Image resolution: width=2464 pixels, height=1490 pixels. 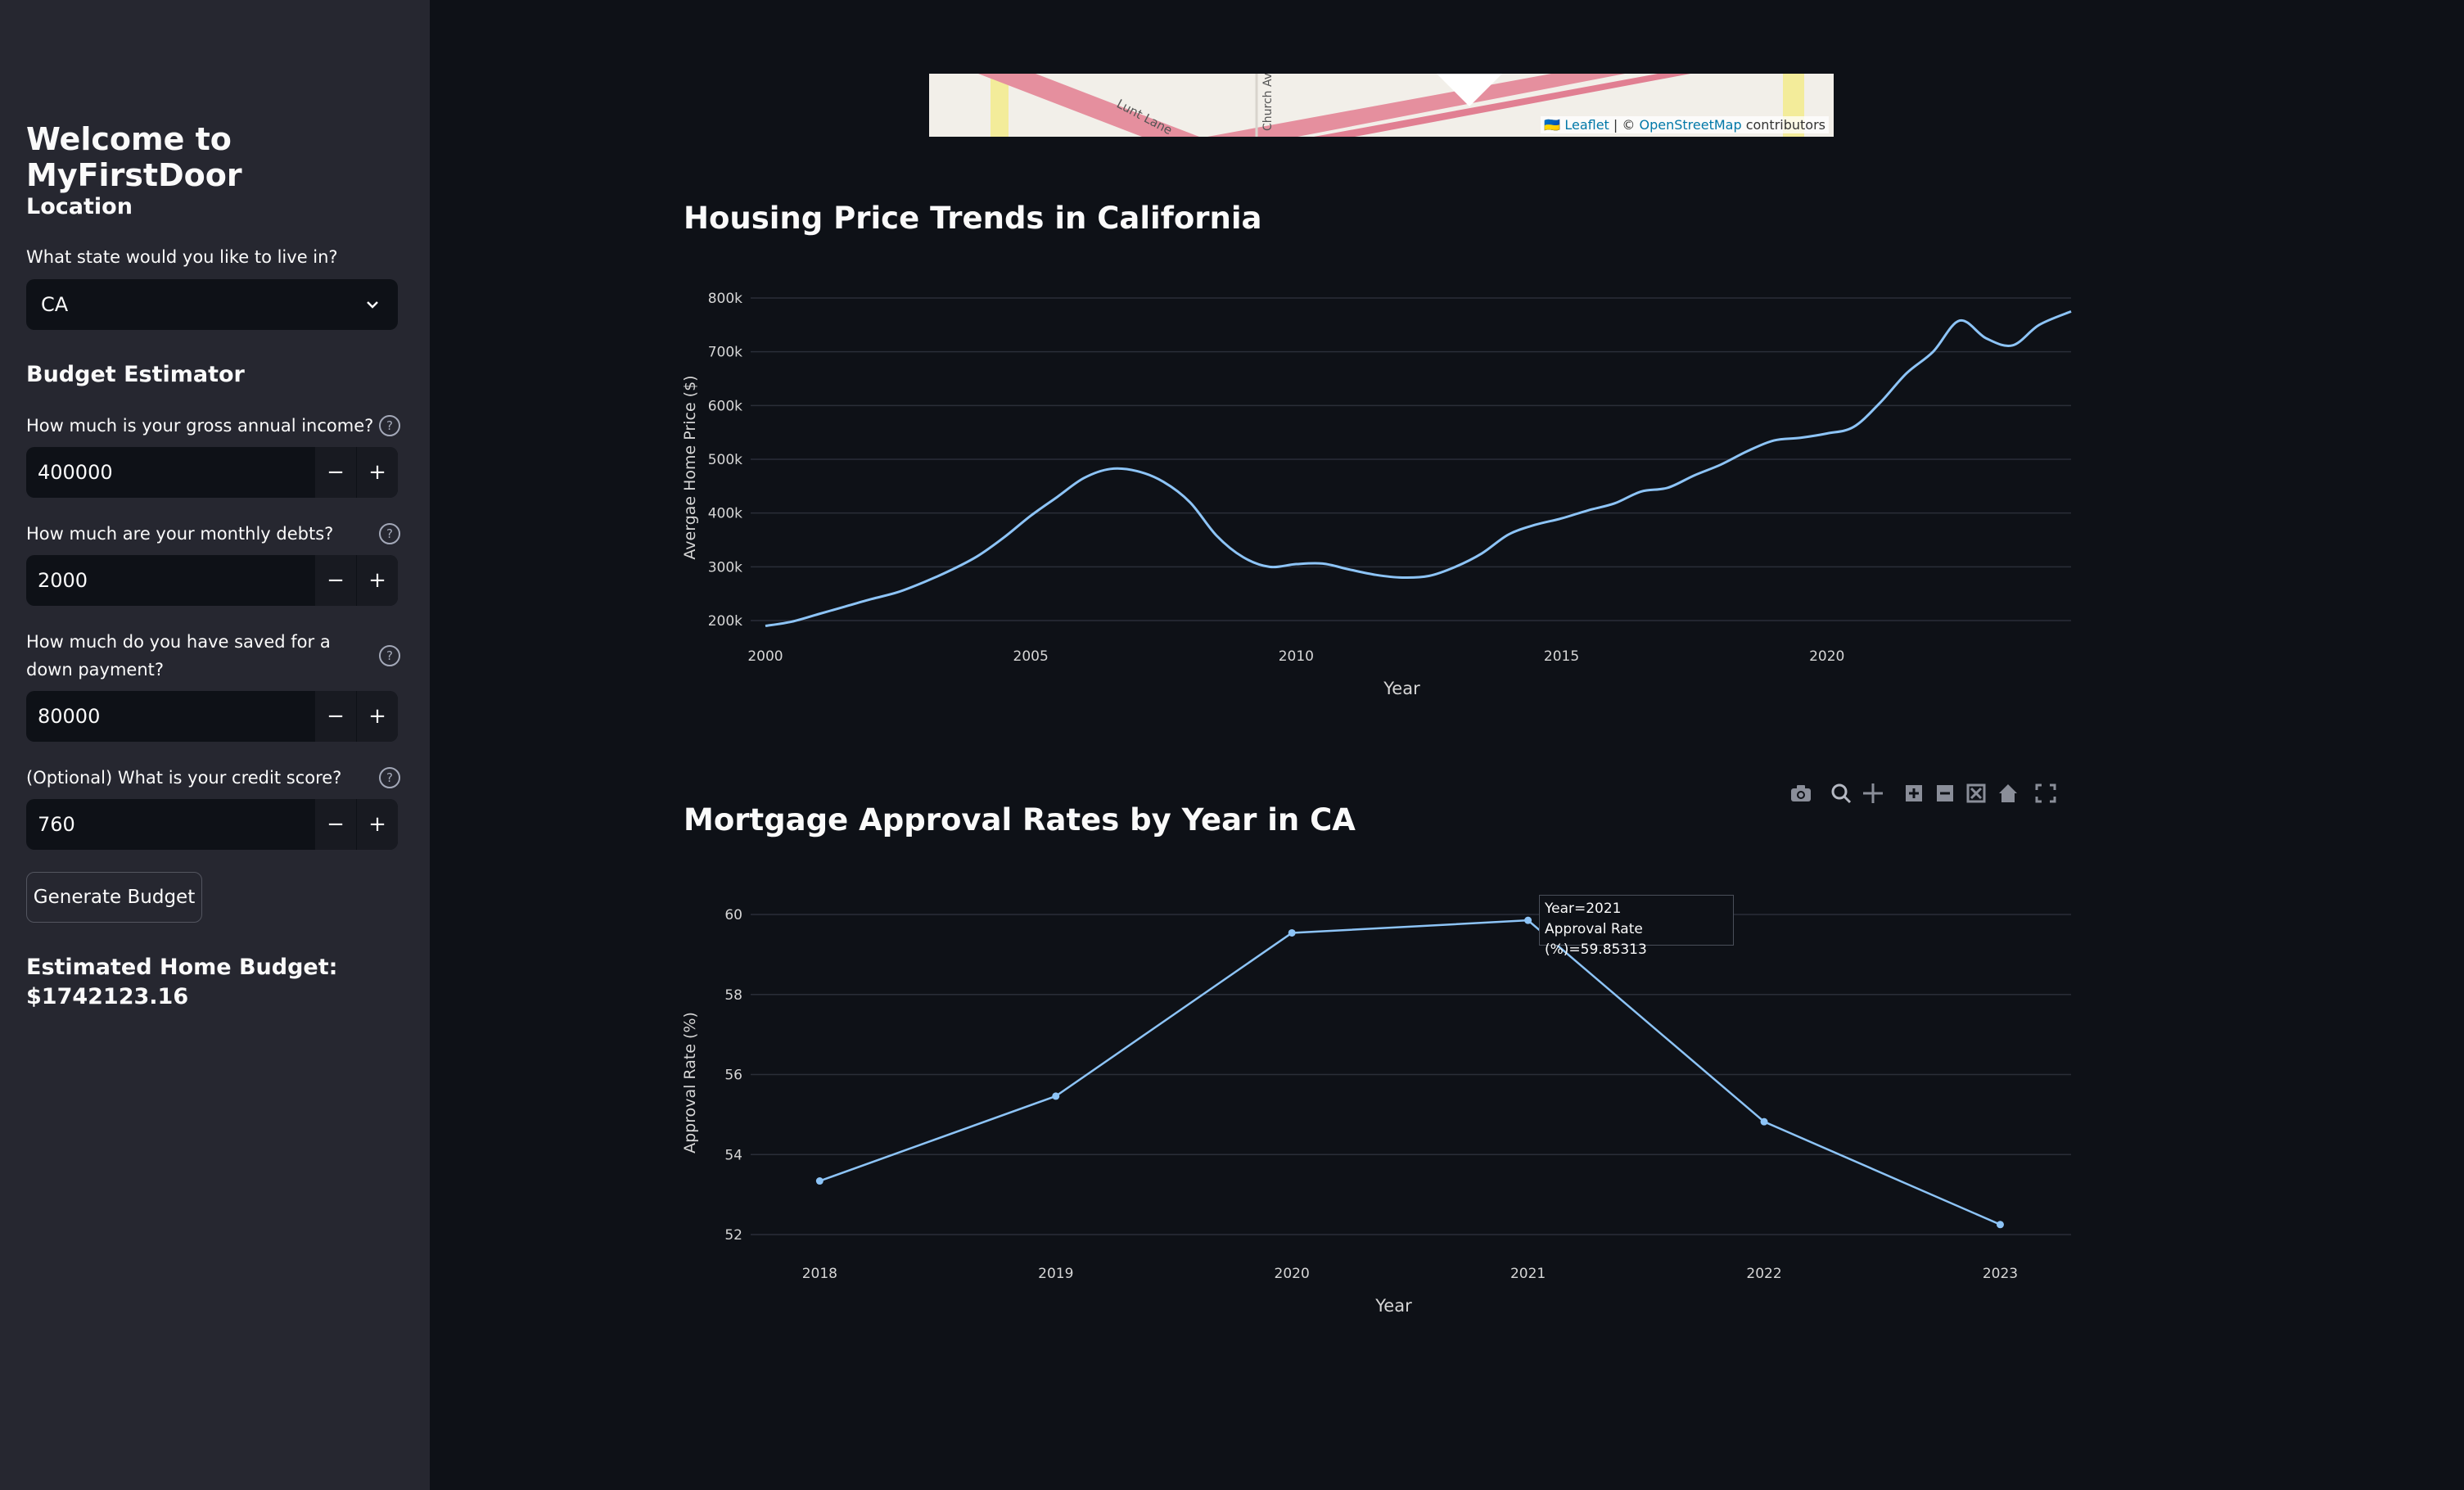 What do you see at coordinates (182, 257) in the screenshot?
I see `state-label: What state would you like to live in?` at bounding box center [182, 257].